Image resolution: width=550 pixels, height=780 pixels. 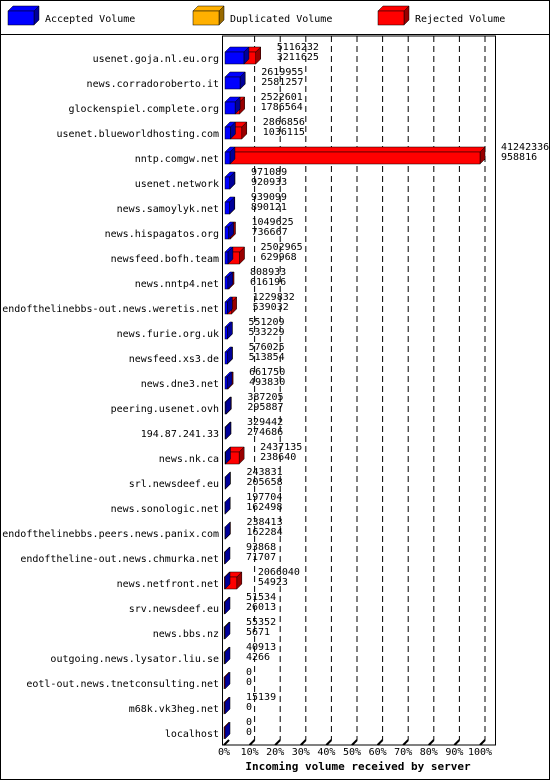 What do you see at coordinates (525, 147) in the screenshot?
I see `value-label: 41242336` at bounding box center [525, 147].